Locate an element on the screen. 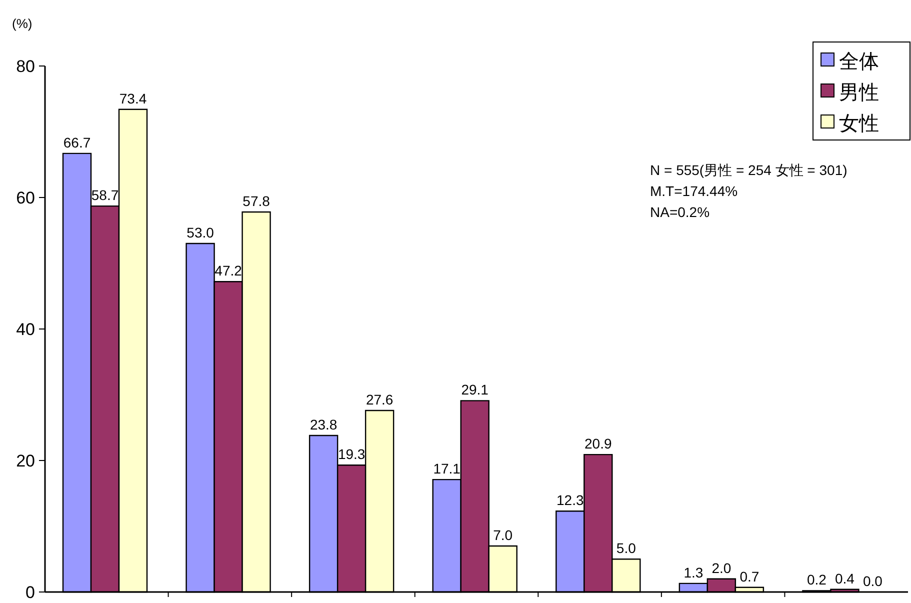 The height and width of the screenshot is (603, 911). data-label: 2.0 is located at coordinates (722, 568).